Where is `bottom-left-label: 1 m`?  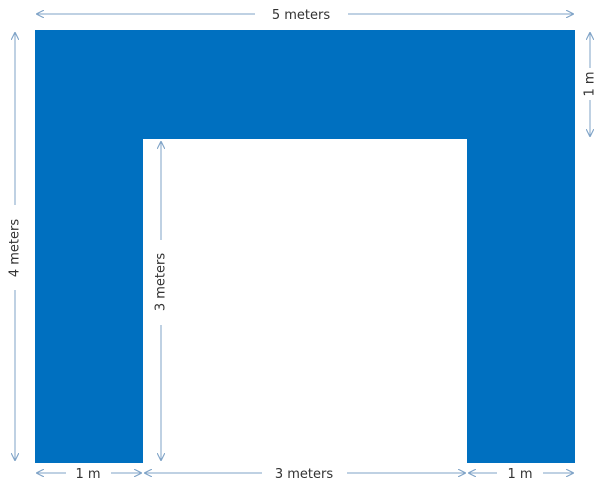
bottom-left-label: 1 m is located at coordinates (87, 474).